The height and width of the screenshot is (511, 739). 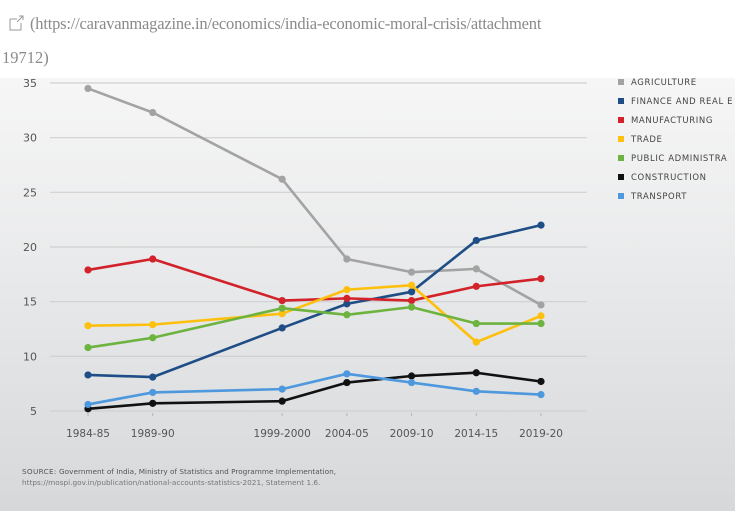 I want to click on legend-item: TRADE, so click(x=640, y=142).